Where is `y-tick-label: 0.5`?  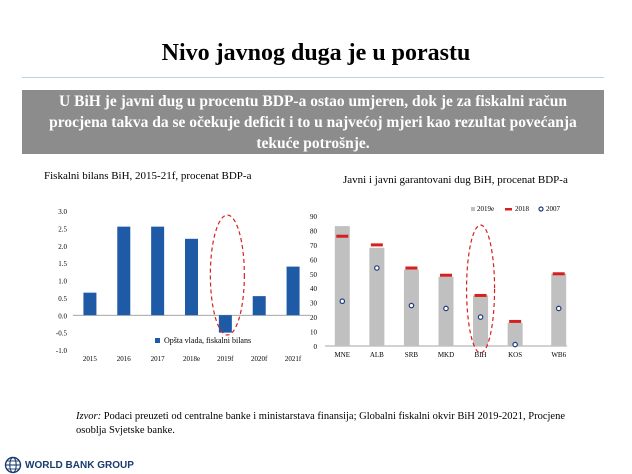 y-tick-label: 0.5 is located at coordinates (62, 299).